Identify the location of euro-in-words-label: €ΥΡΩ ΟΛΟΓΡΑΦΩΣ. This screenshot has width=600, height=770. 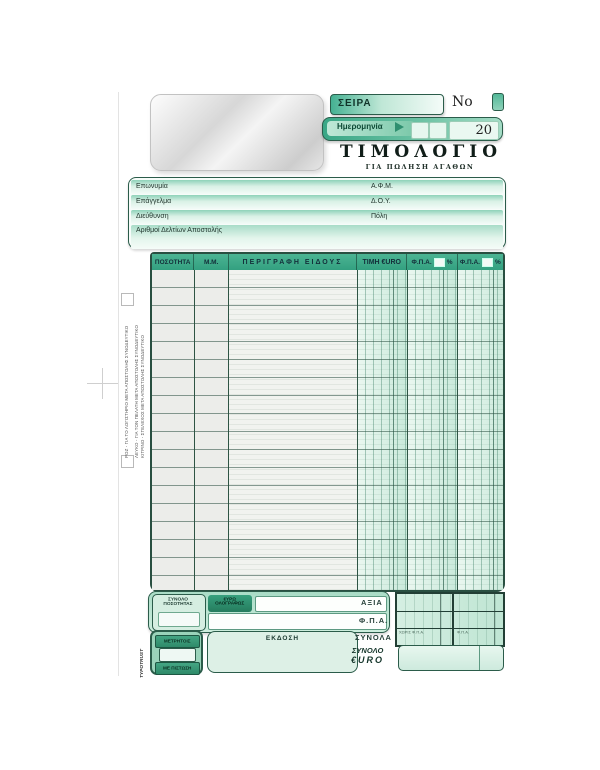
(229, 601).